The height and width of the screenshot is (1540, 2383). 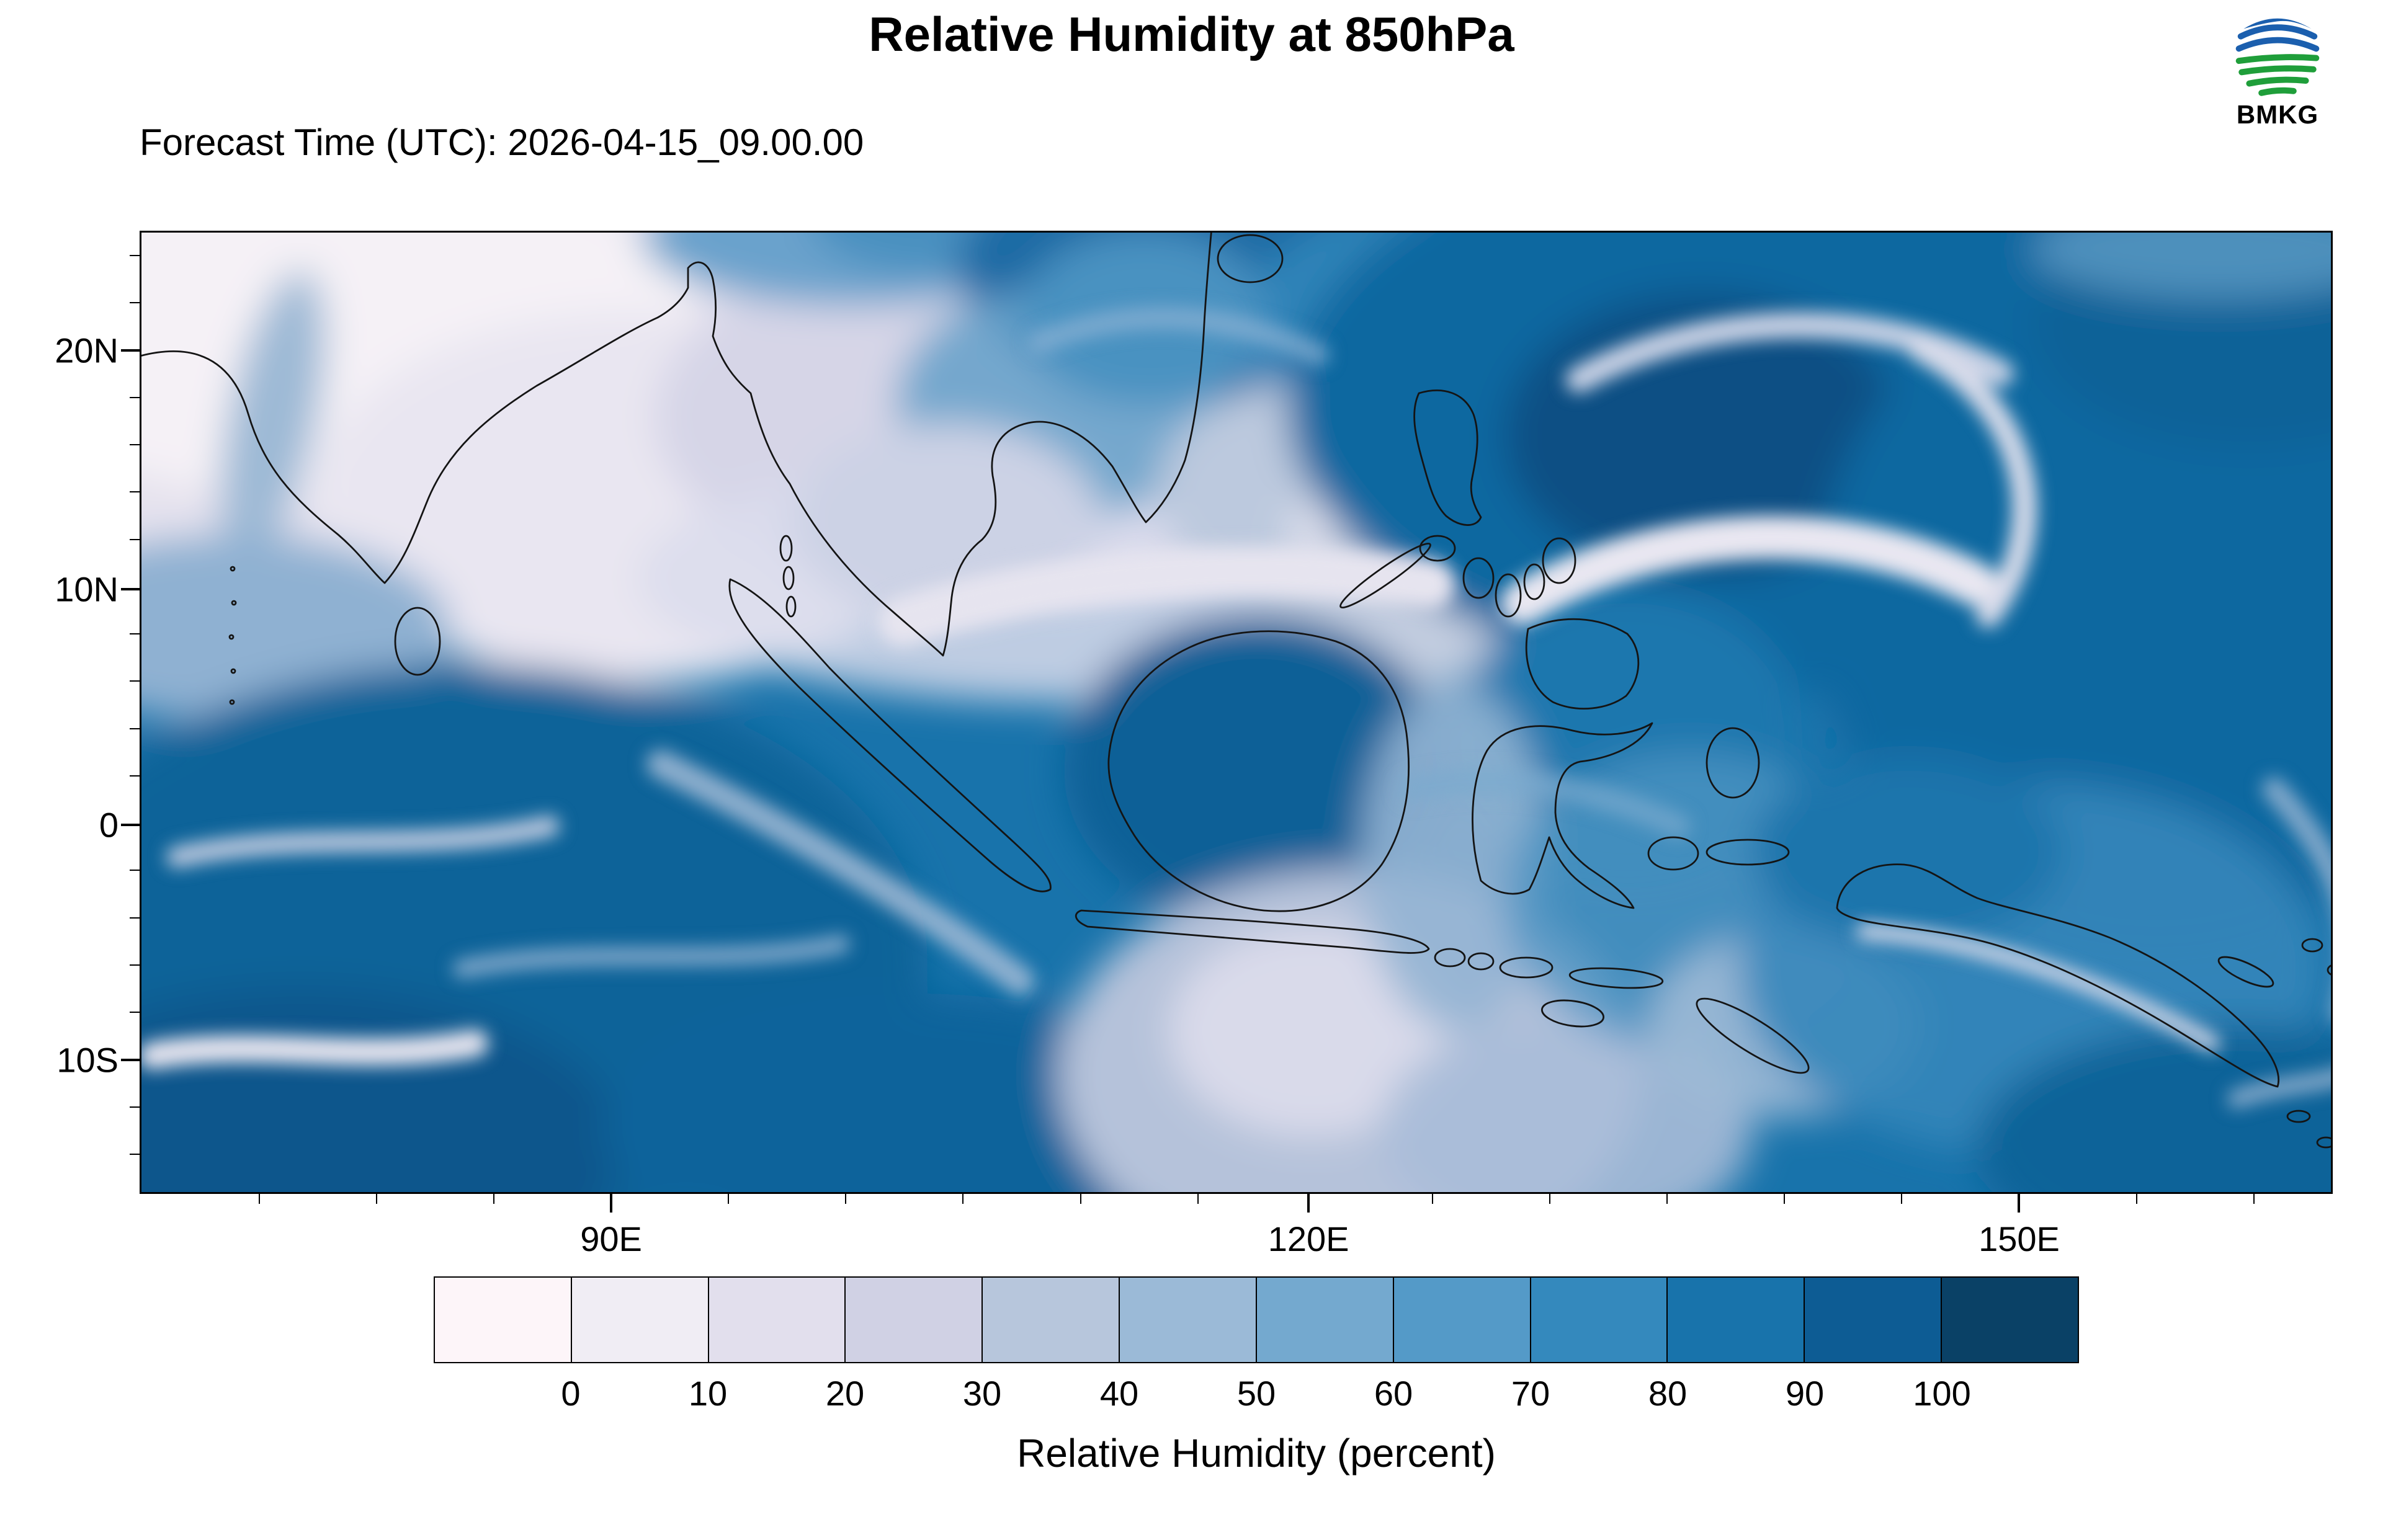 What do you see at coordinates (1393, 1394) in the screenshot?
I see `colorbar-label: 60` at bounding box center [1393, 1394].